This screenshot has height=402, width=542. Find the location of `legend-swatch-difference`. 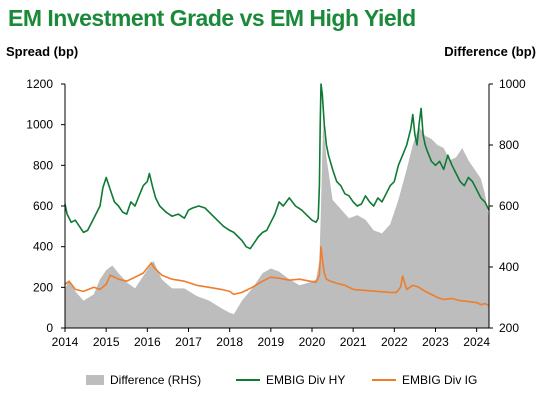

legend-swatch-difference is located at coordinates (95, 380).